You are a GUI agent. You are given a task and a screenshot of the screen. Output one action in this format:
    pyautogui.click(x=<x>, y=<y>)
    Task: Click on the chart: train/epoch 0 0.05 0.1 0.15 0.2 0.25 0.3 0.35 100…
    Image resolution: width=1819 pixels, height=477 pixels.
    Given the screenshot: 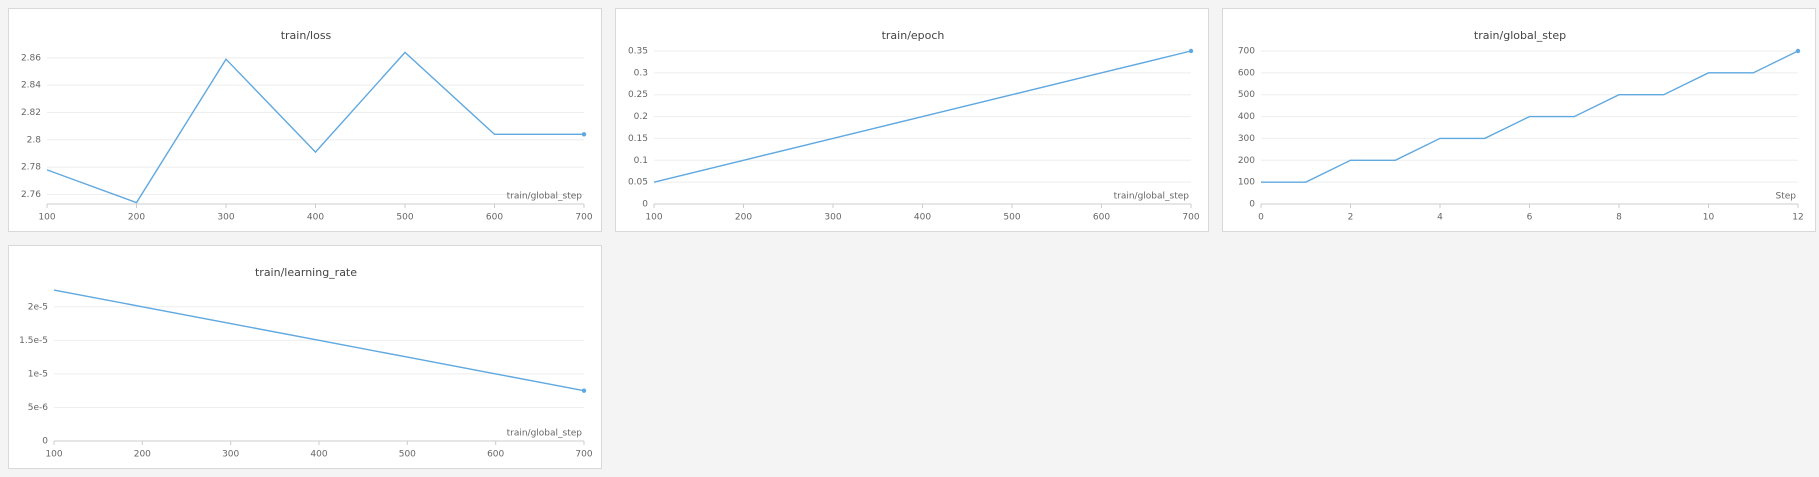 What is the action you would take?
    pyautogui.click(x=914, y=126)
    